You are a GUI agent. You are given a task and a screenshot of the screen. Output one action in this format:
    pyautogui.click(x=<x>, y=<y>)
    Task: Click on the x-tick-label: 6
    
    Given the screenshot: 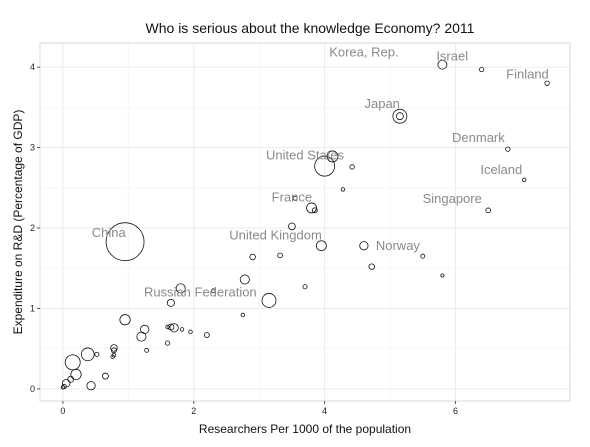 What is the action you would take?
    pyautogui.click(x=455, y=411)
    